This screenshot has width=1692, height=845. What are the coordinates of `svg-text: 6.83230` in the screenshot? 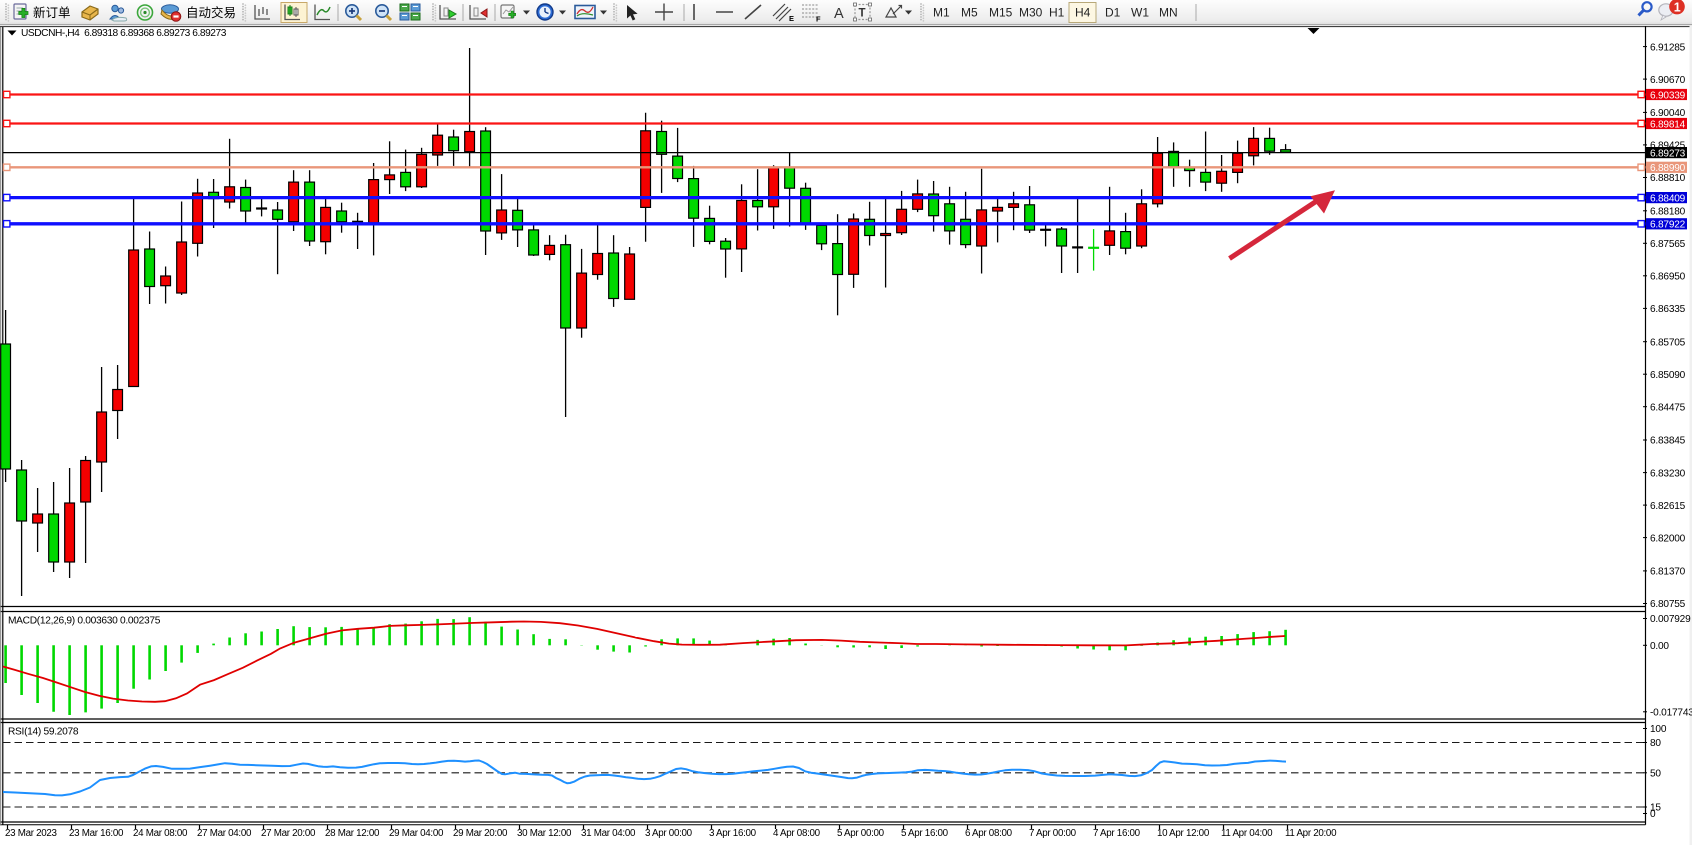 It's located at (1668, 473).